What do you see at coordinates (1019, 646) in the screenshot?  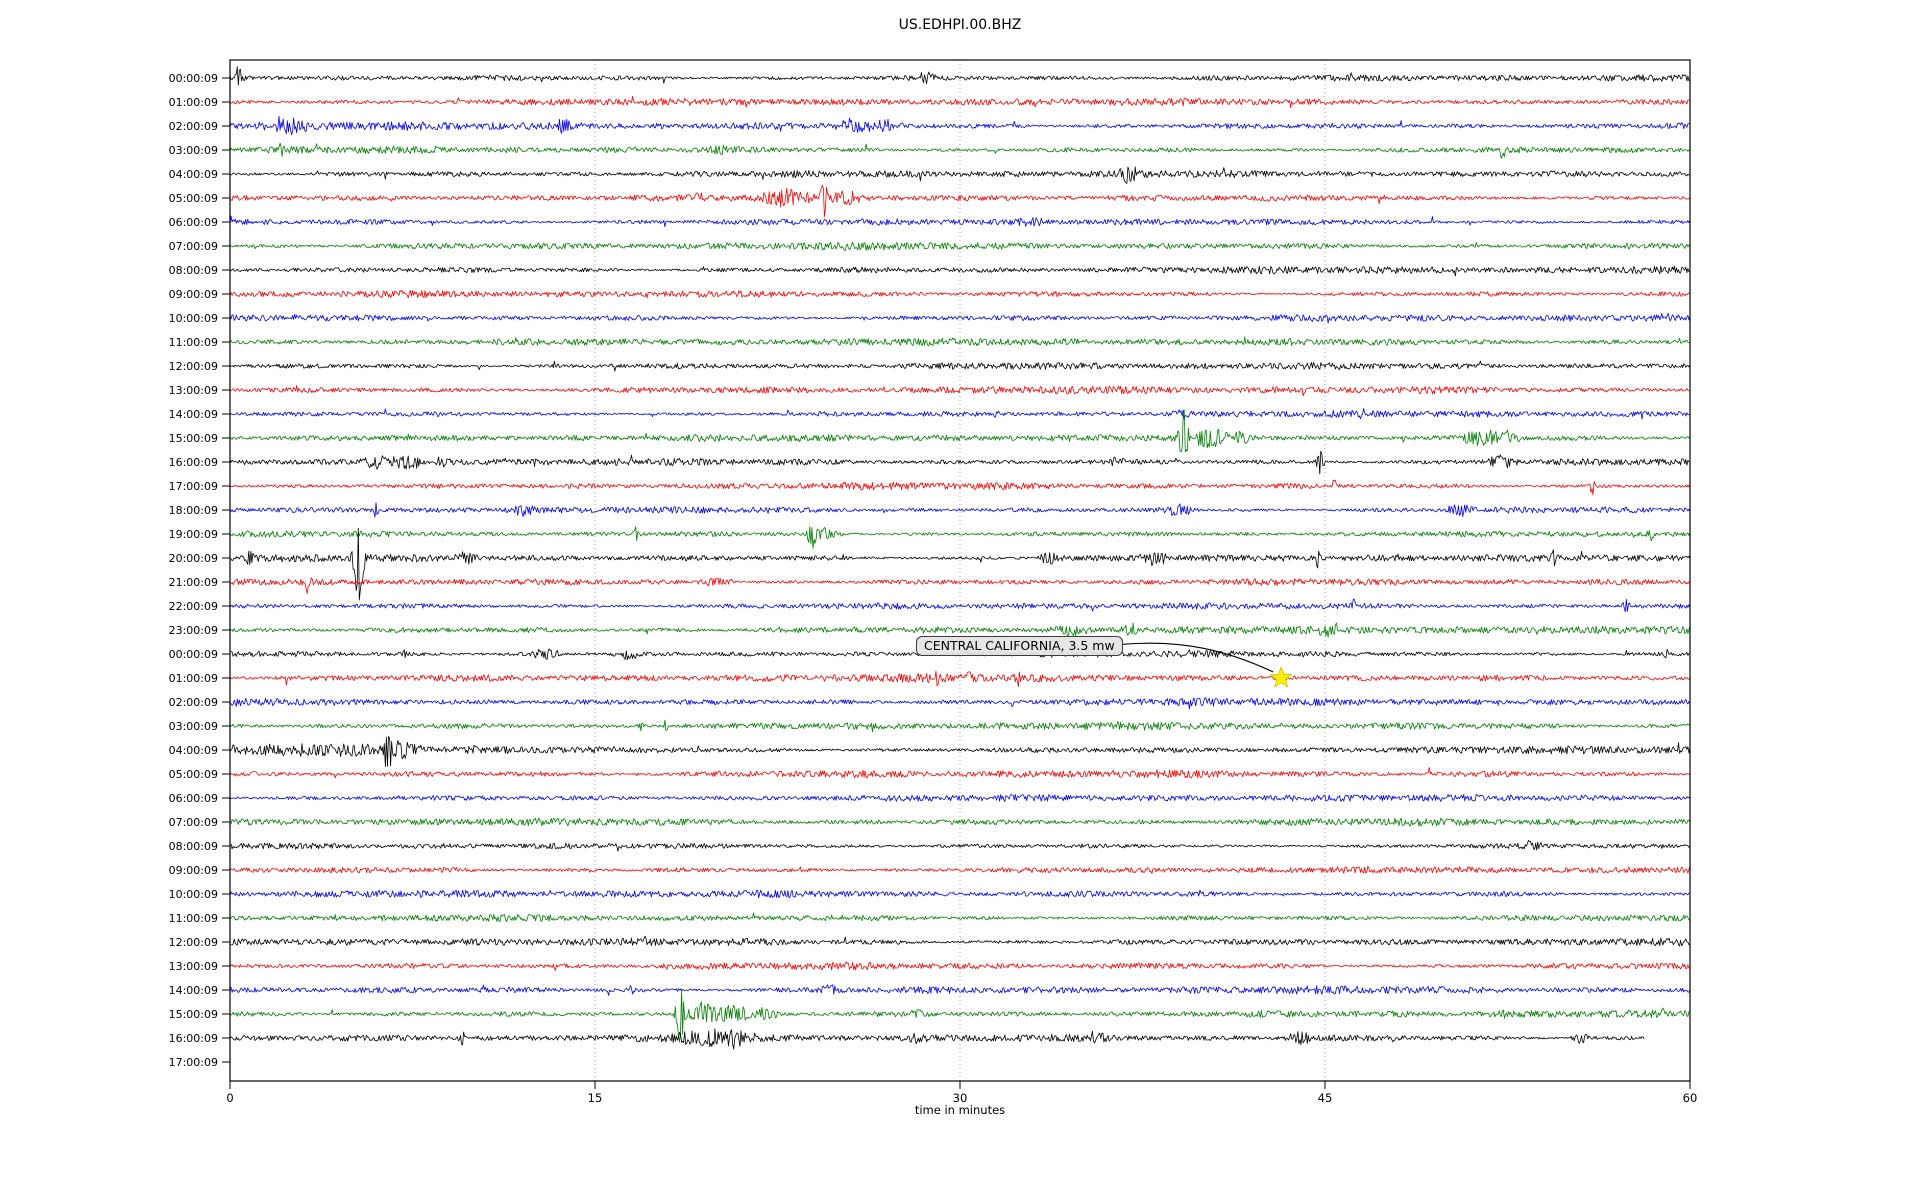 I see `event-annotation-label: CENTRAL CALIFORNIA, 3.5 mw` at bounding box center [1019, 646].